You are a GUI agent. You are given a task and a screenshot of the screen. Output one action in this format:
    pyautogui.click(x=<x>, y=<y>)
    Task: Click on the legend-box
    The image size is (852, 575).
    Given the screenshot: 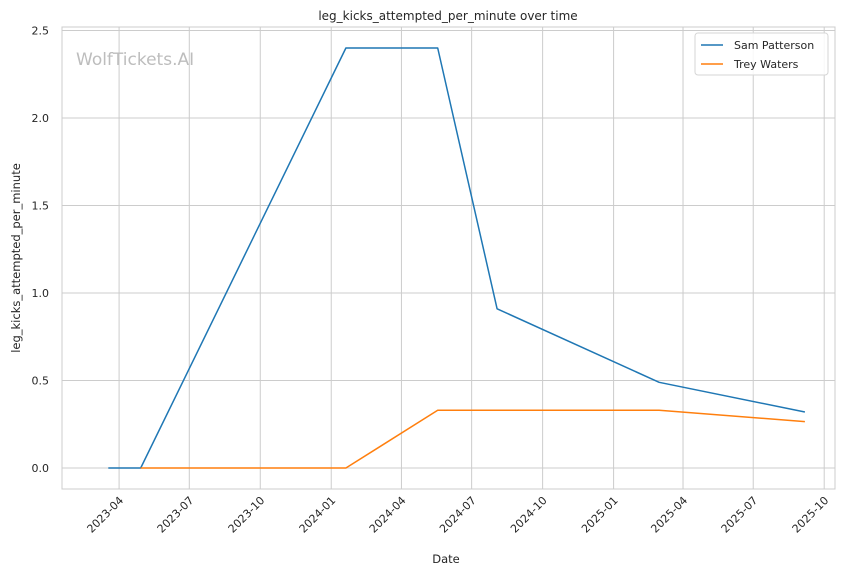 What is the action you would take?
    pyautogui.click(x=761, y=54)
    